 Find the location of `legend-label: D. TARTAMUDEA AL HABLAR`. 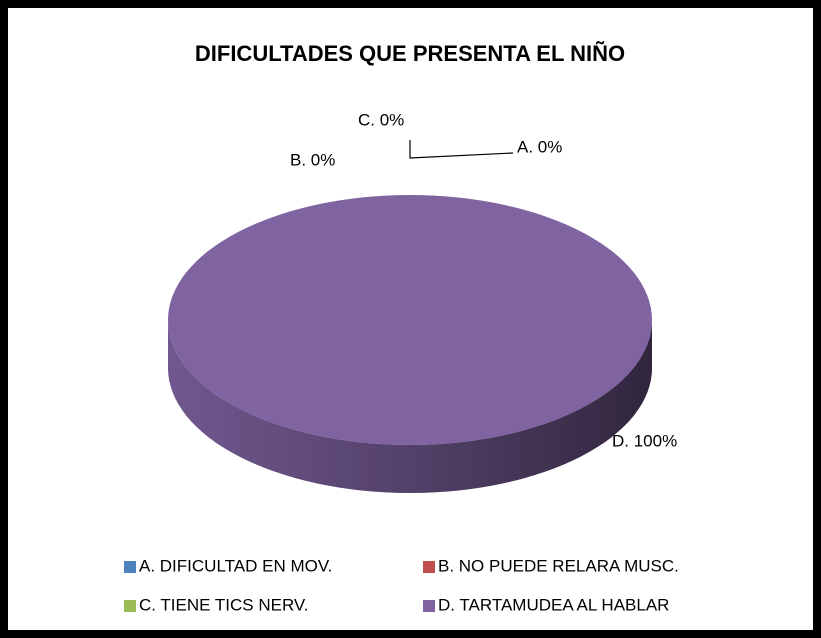

legend-label: D. TARTAMUDEA AL HABLAR is located at coordinates (553, 604).